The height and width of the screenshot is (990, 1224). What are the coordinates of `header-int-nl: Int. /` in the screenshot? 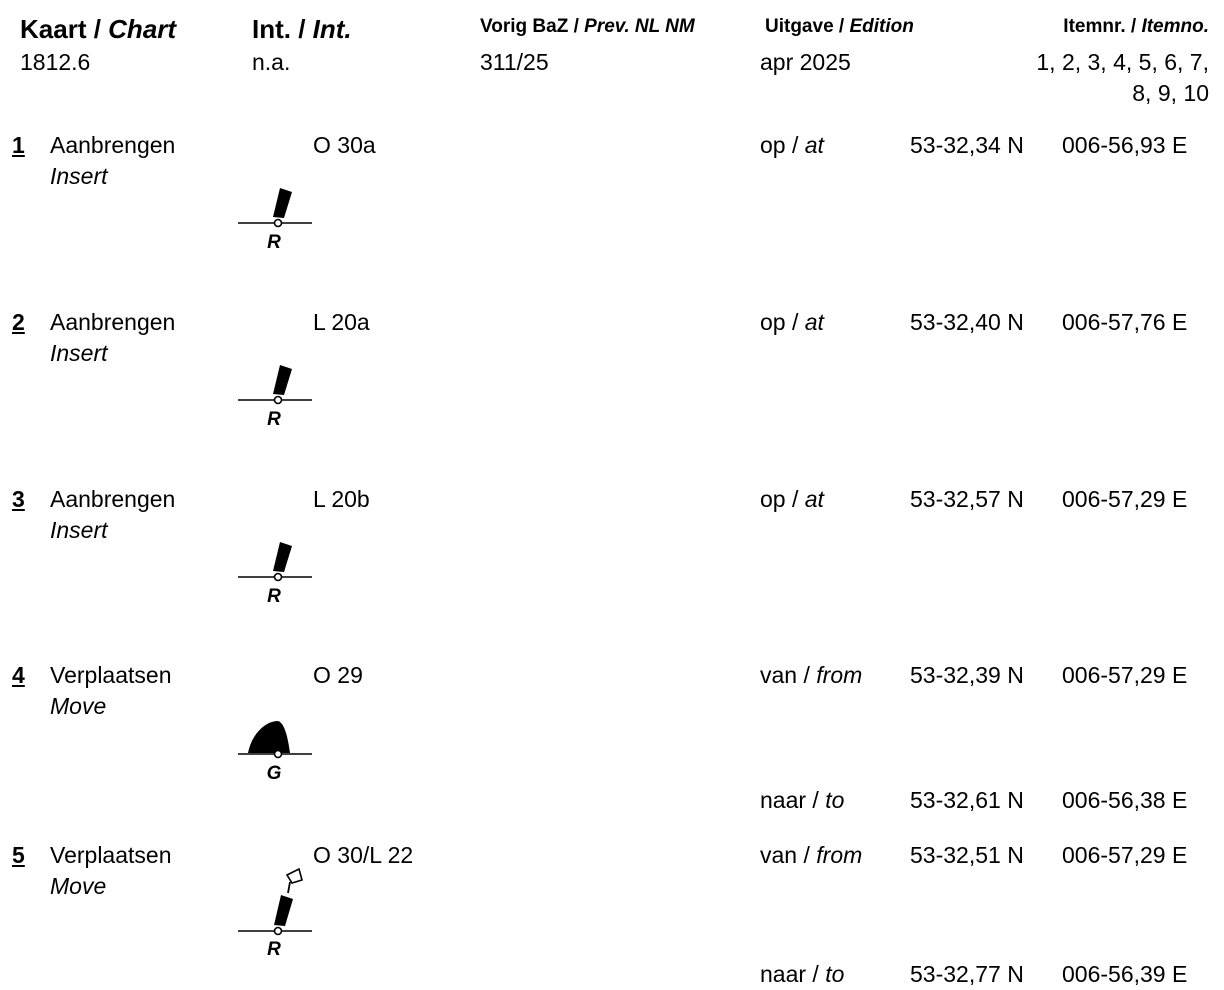 It's located at (282, 29).